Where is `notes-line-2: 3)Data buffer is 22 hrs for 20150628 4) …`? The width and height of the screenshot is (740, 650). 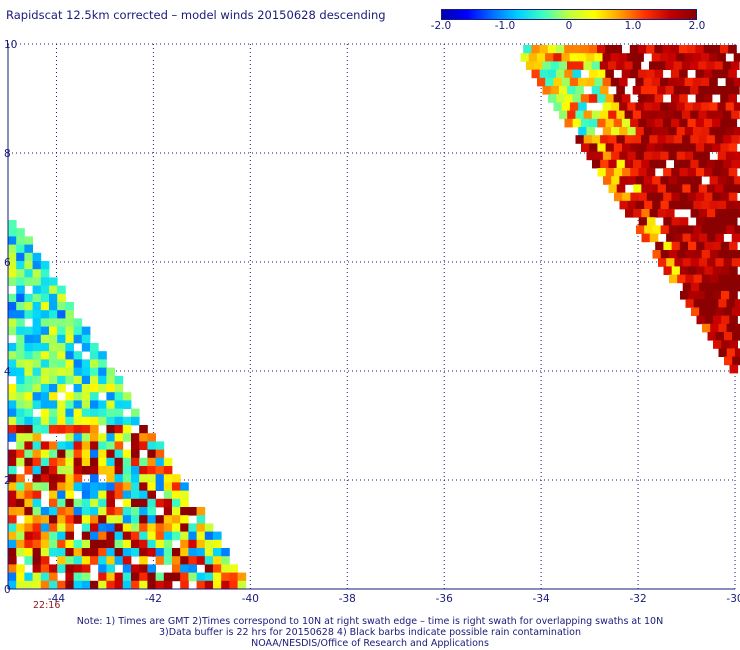 notes-line-2: 3)Data buffer is 22 hrs for 20150628 4) … is located at coordinates (370, 632).